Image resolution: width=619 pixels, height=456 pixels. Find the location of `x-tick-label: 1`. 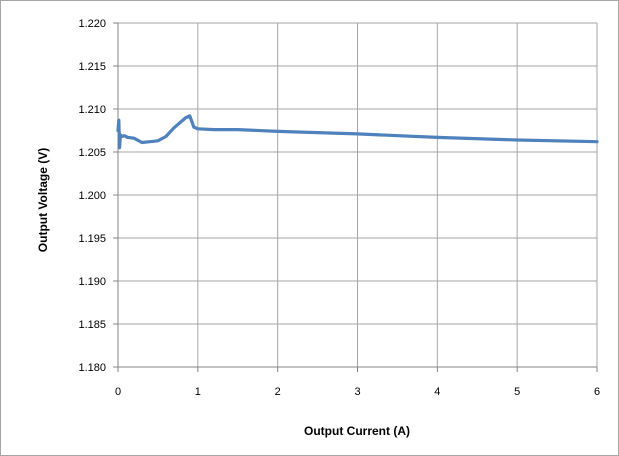

x-tick-label: 1 is located at coordinates (198, 392).